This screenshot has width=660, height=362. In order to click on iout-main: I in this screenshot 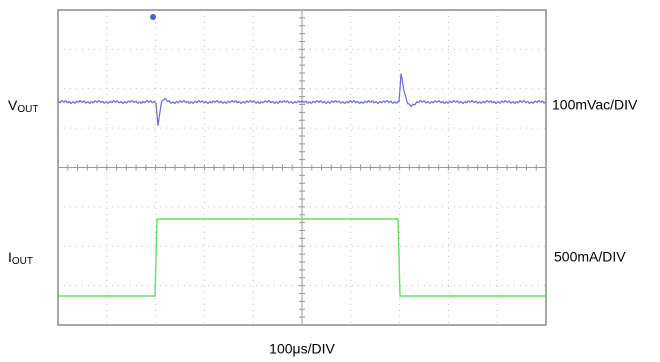, I will do `click(10, 257)`.